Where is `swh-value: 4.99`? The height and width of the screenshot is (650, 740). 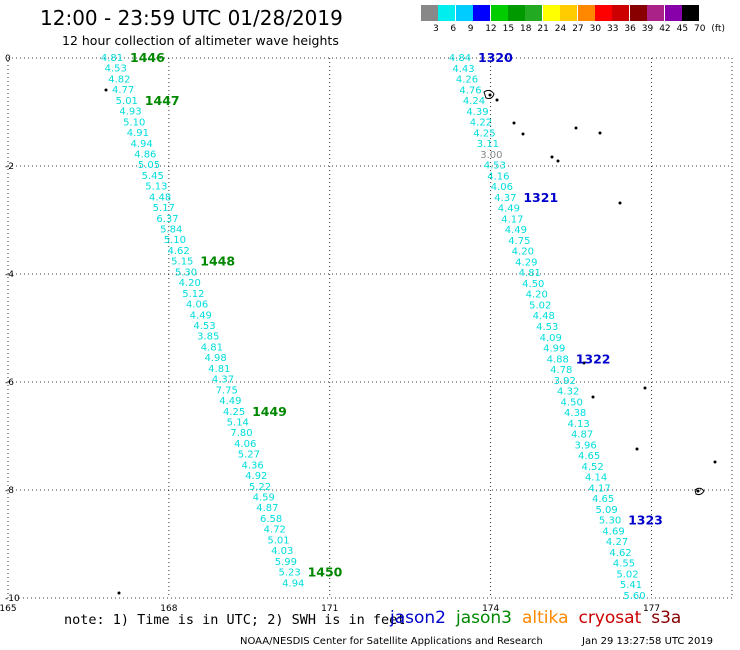
swh-value: 4.99 is located at coordinates (554, 349).